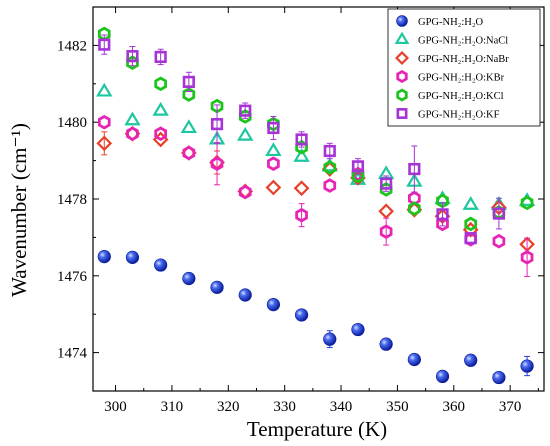 This screenshot has width=550, height=446. Describe the element at coordinates (284, 407) in the screenshot. I see `x-tick-label: 330` at that location.